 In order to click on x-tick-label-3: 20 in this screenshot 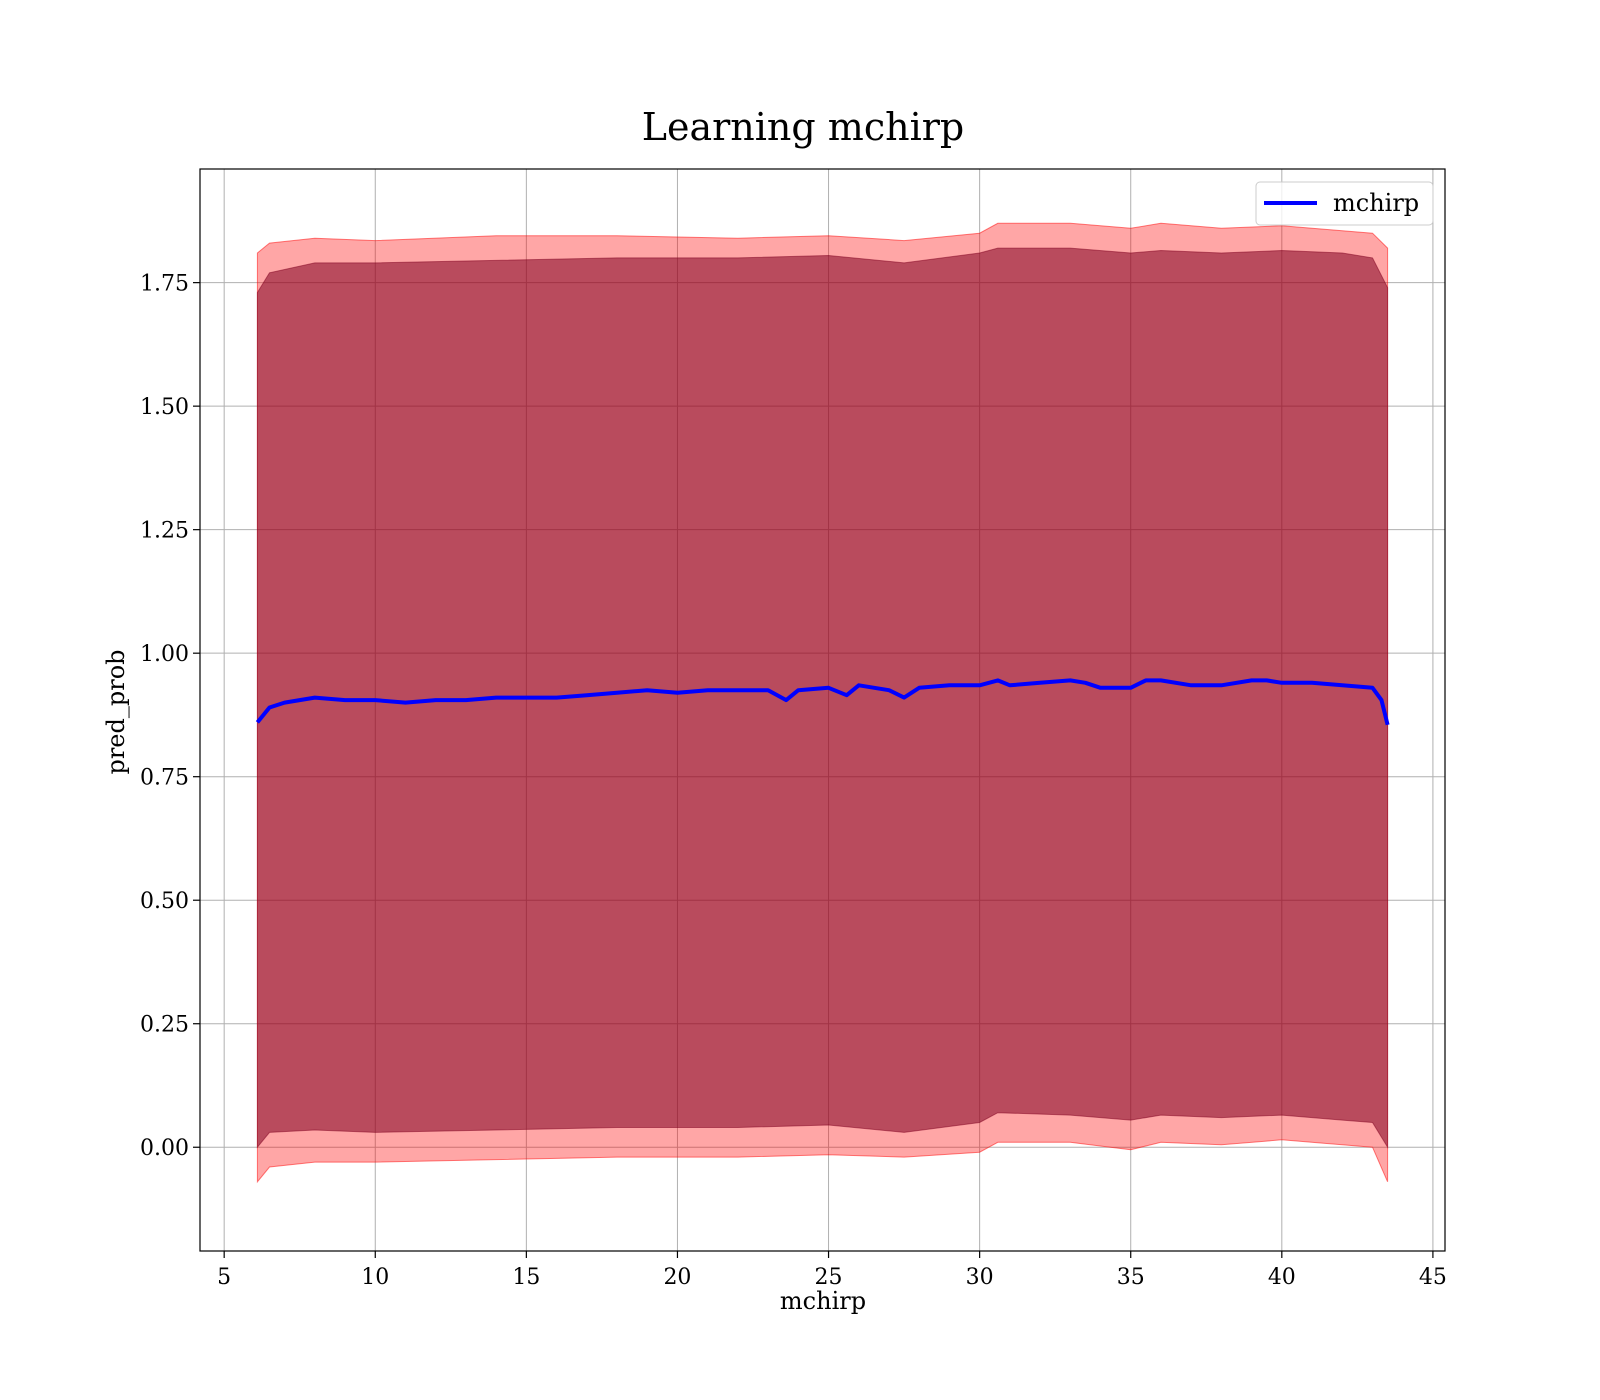, I will do `click(677, 1277)`.